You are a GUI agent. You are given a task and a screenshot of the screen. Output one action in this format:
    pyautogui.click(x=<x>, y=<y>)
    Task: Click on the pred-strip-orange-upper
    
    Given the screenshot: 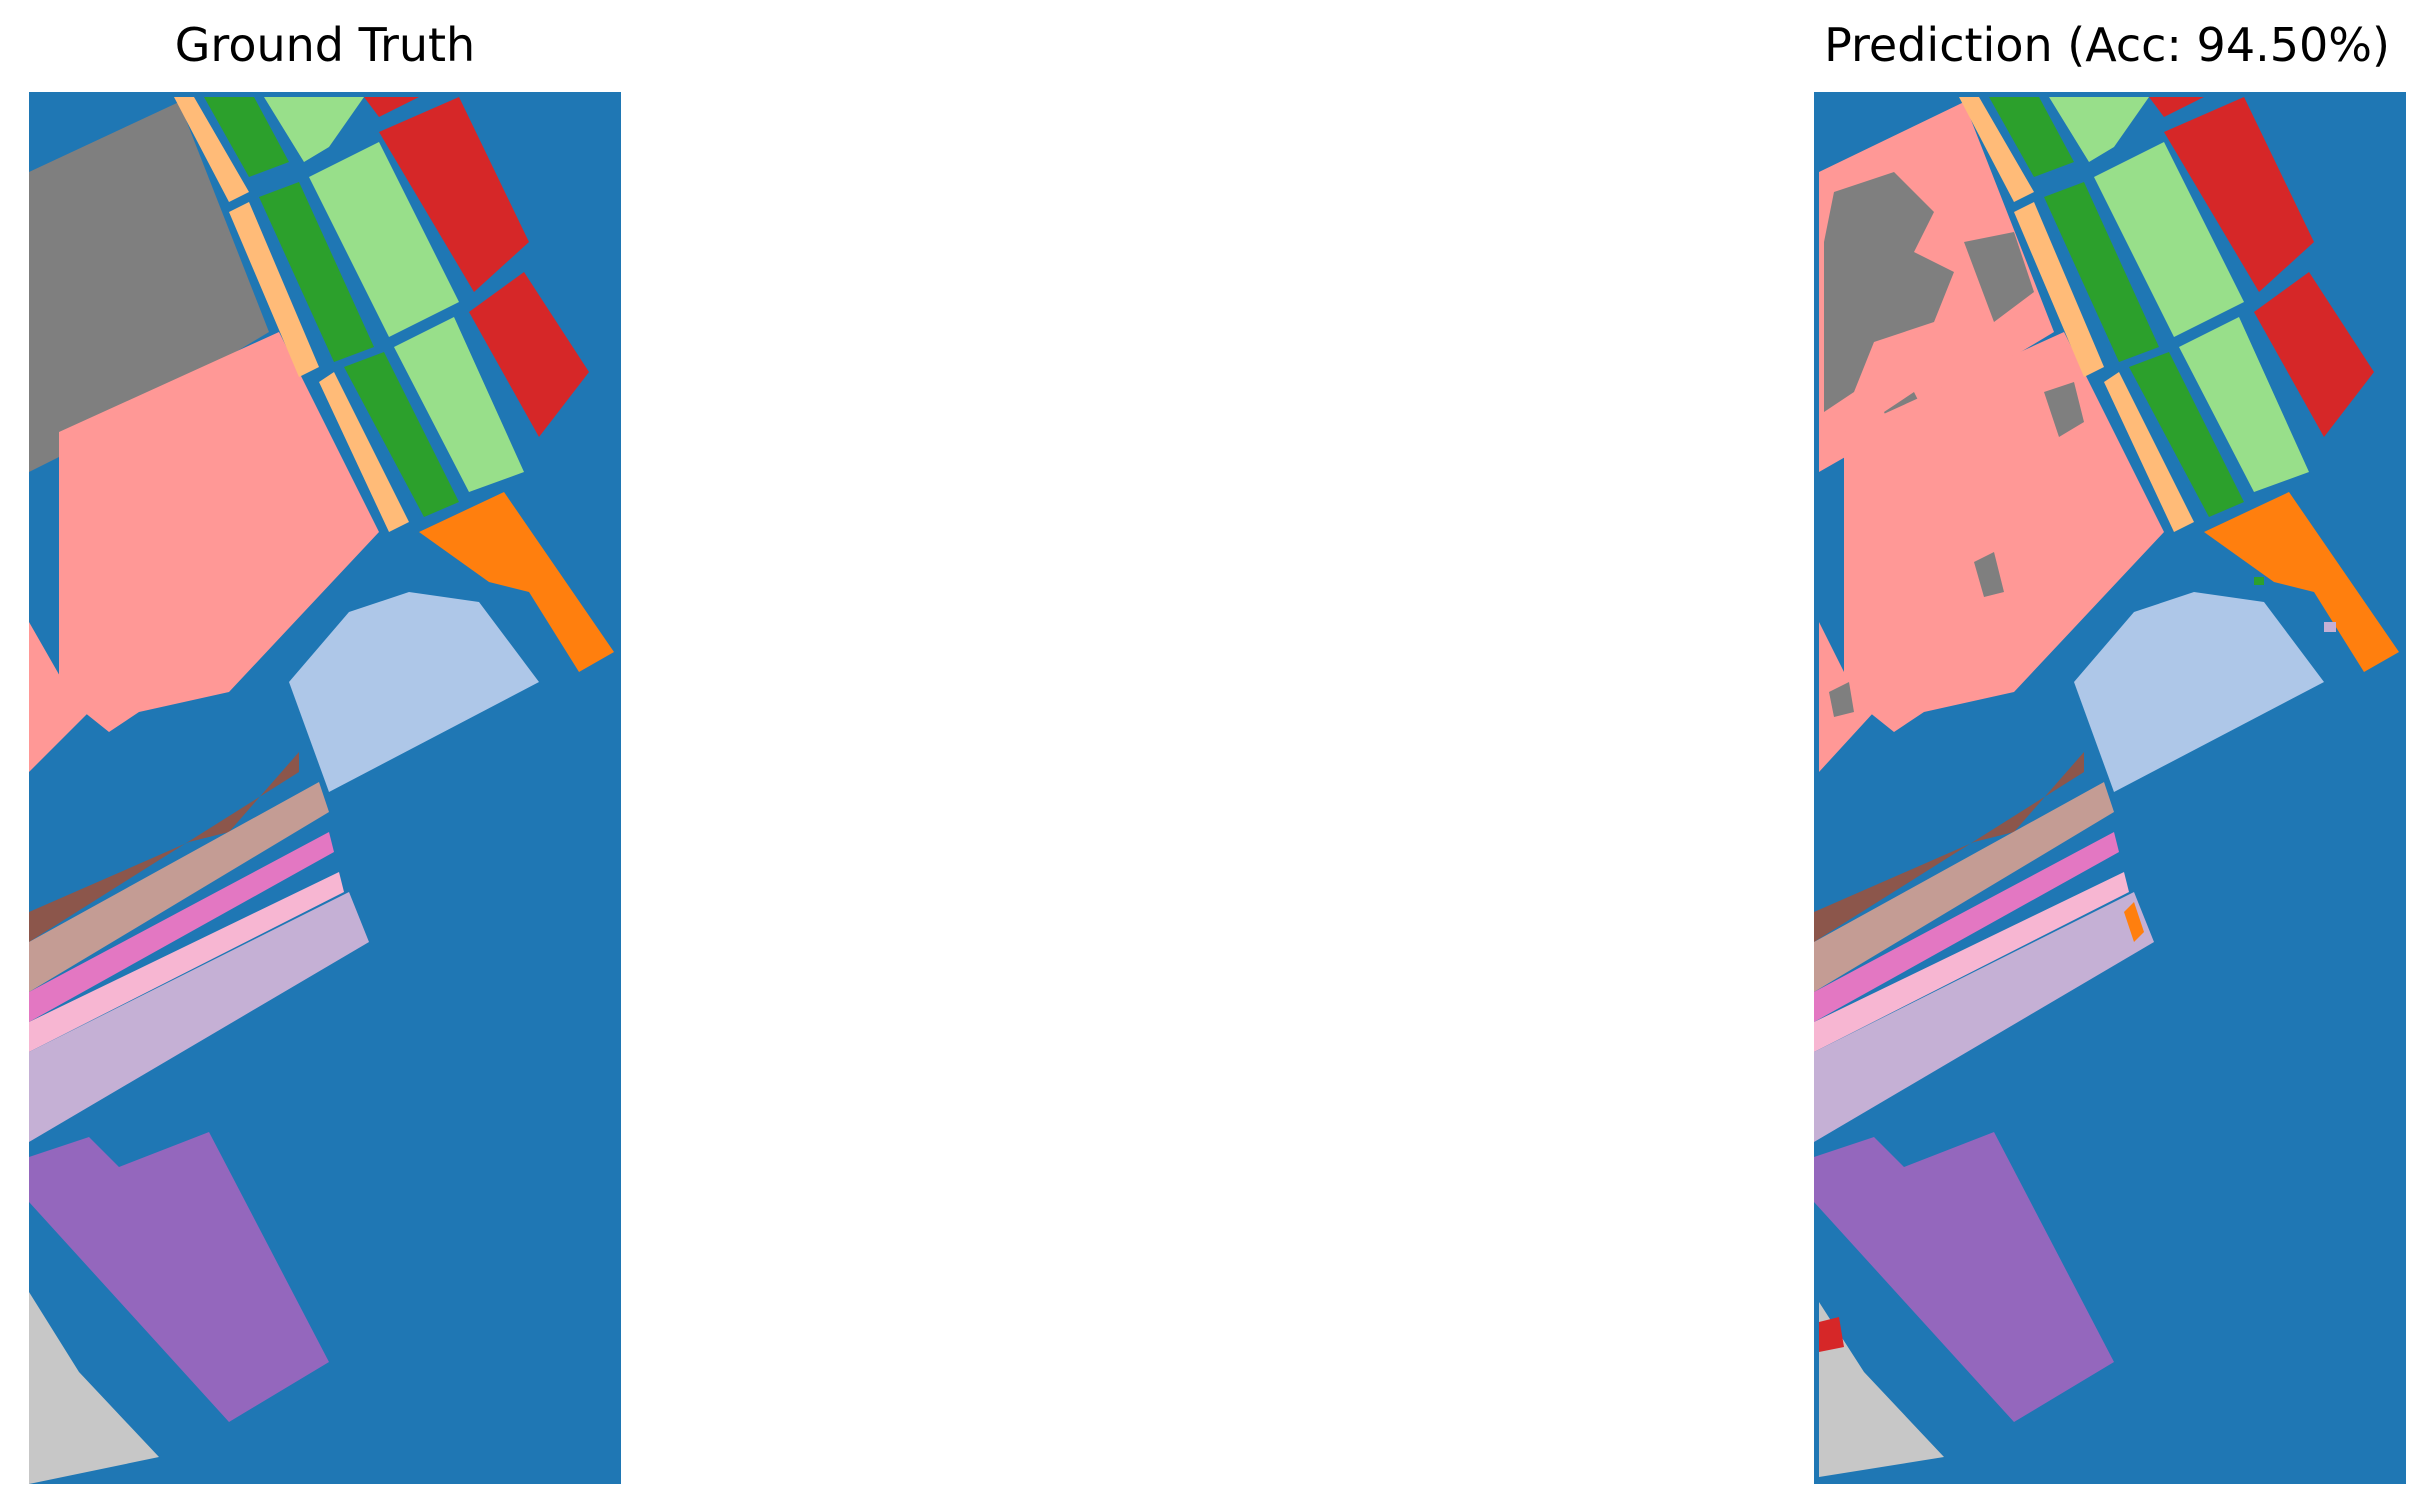 What is the action you would take?
    pyautogui.click(x=1996, y=149)
    